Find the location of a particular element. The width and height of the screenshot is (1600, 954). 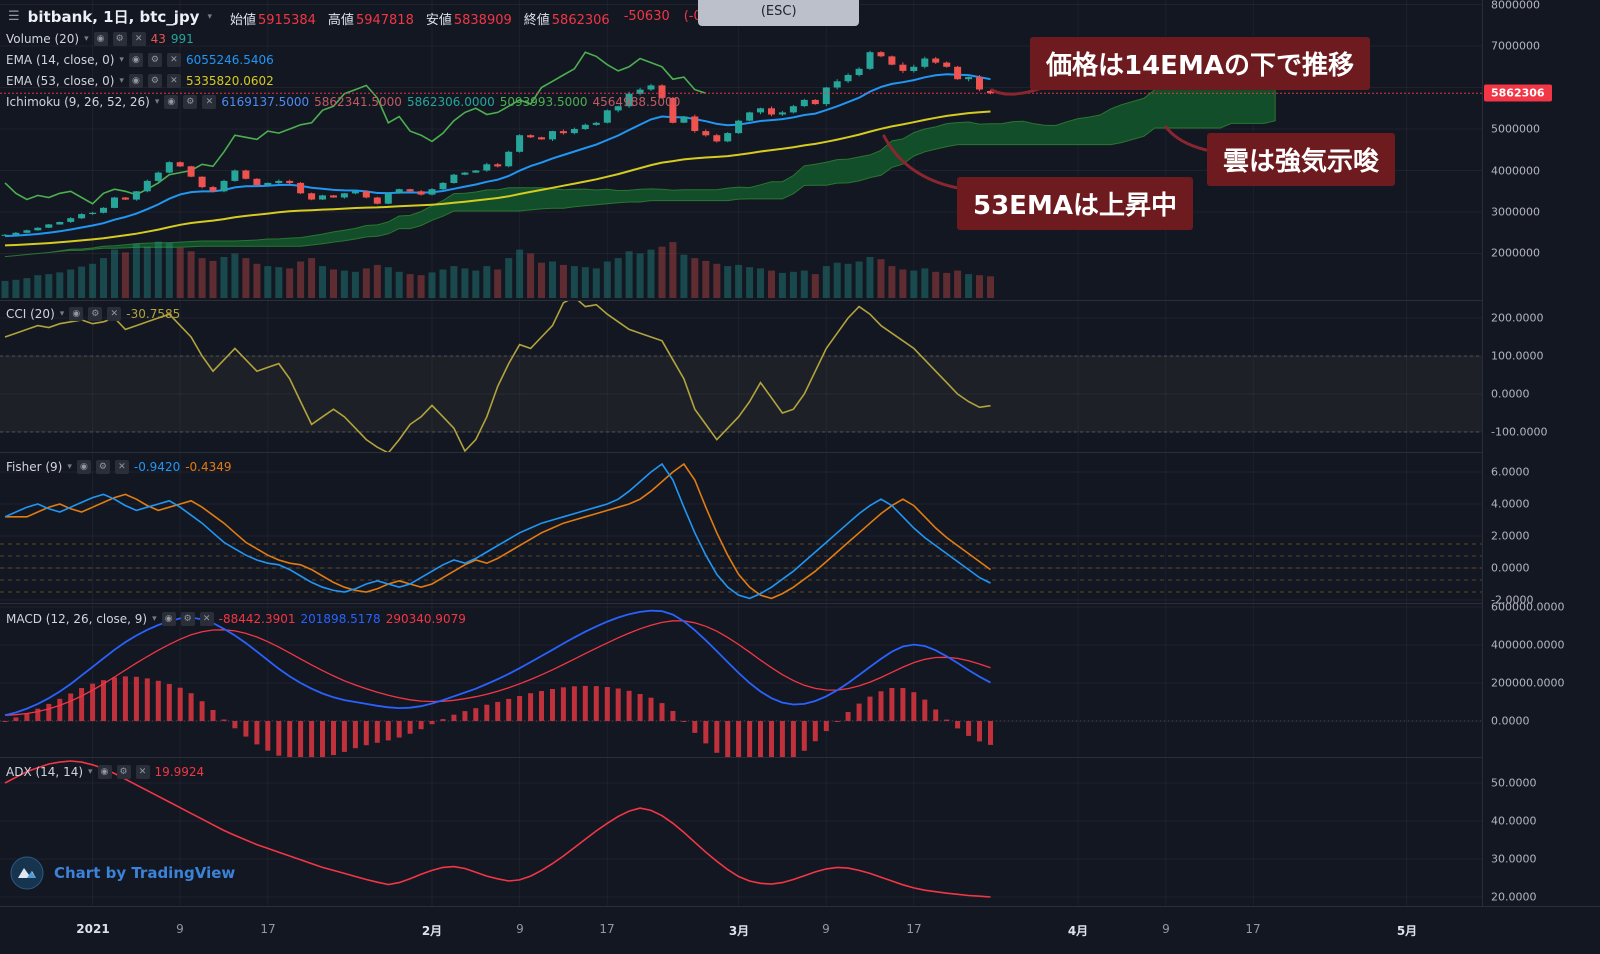

tradingview-attribution: Chart by TradingView is located at coordinates (122, 873).